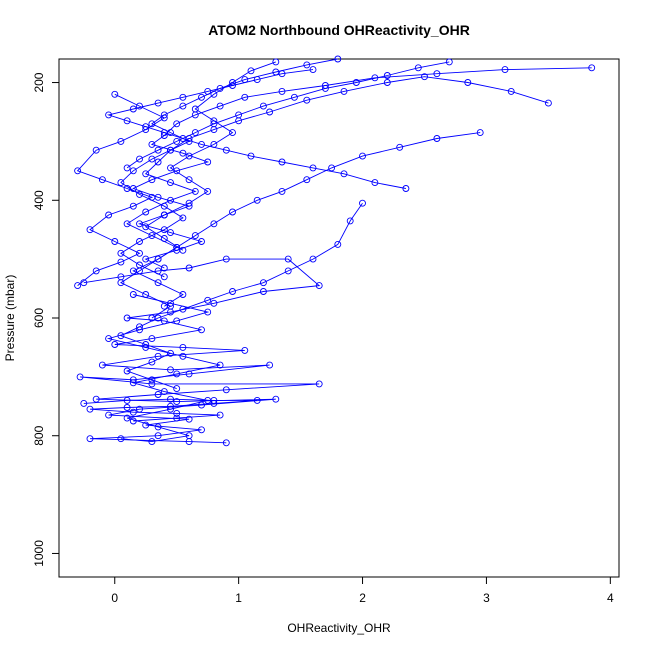 This screenshot has width=650, height=650. I want to click on y-tick-label: 400, so click(39, 200).